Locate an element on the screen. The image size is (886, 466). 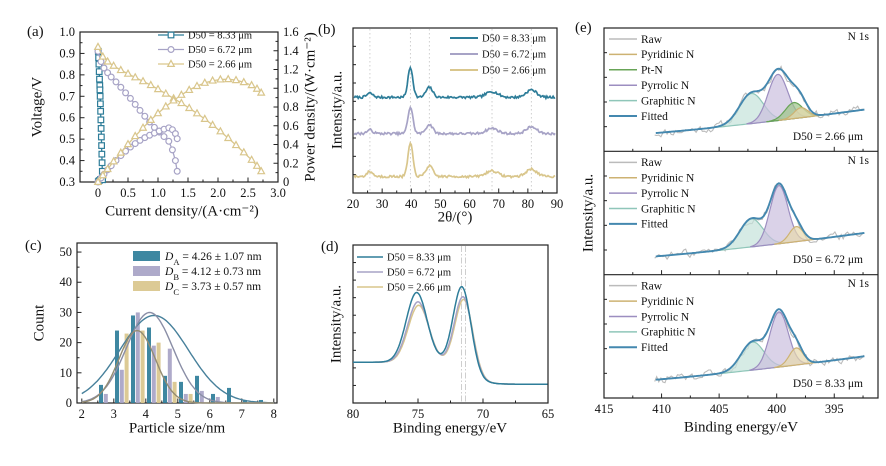
tick-label: 400 is located at coordinates (776, 409).